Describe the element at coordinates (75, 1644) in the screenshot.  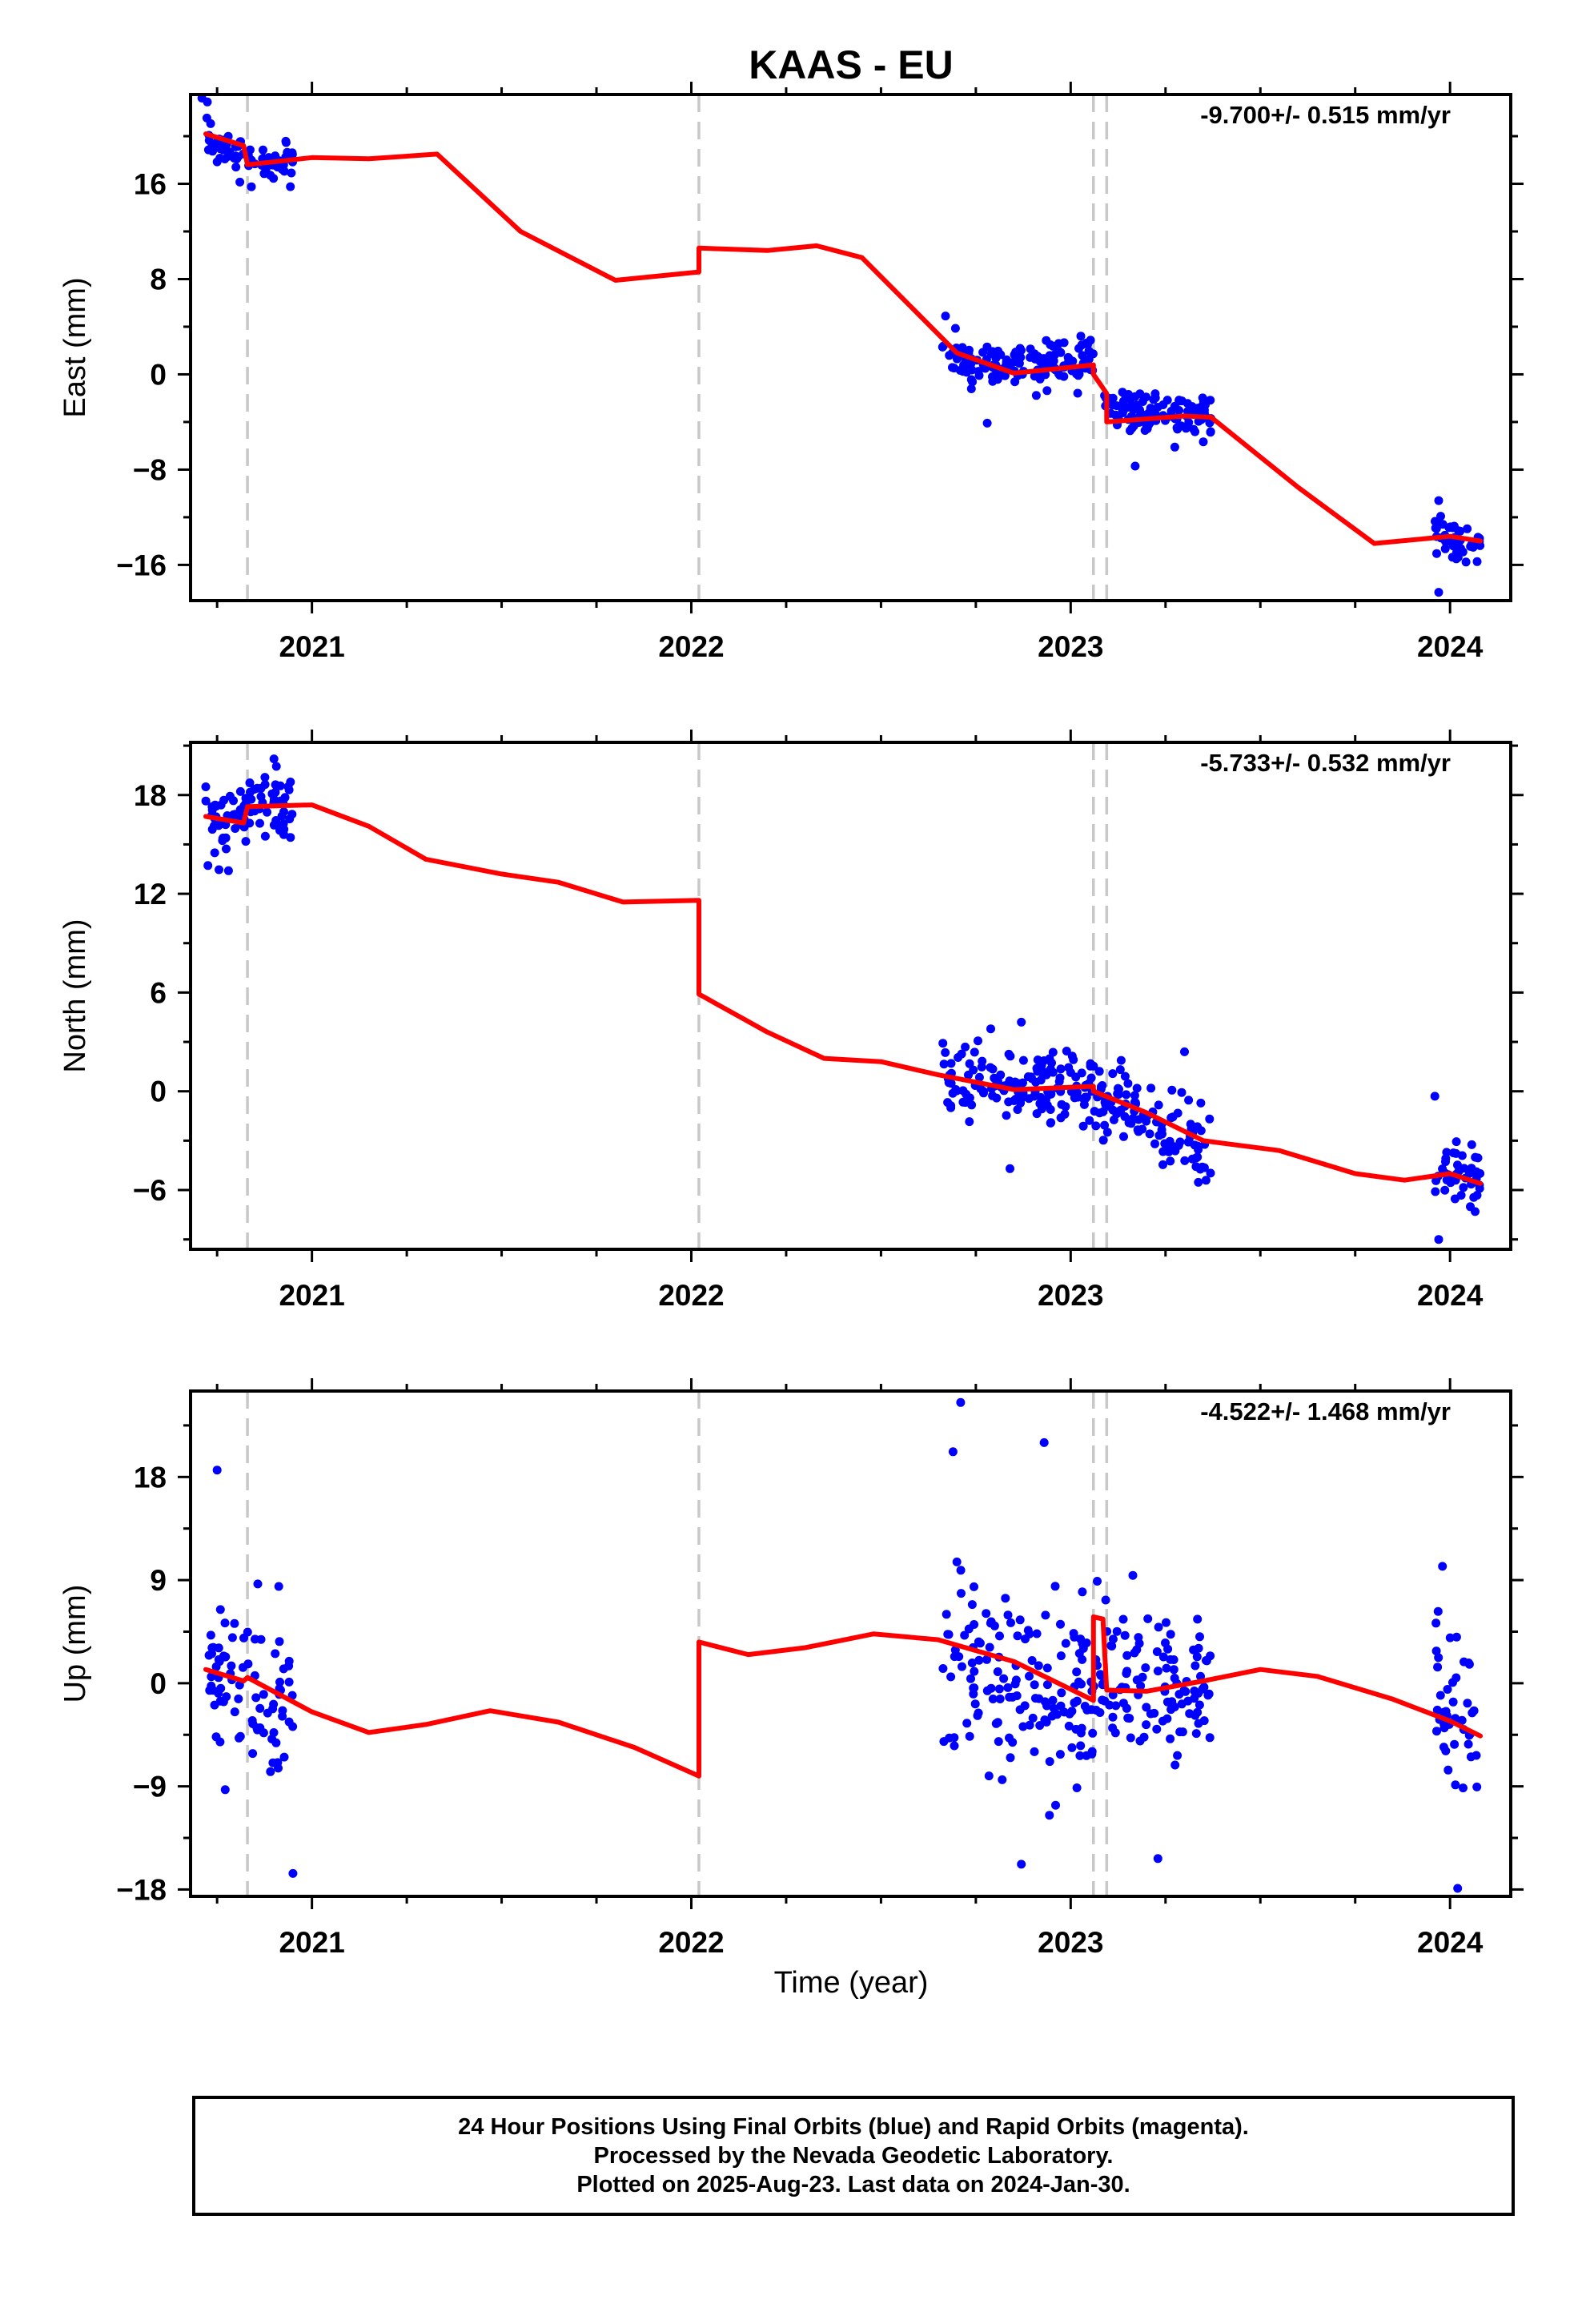
I see `y-axis-title: Up (mm)` at that location.